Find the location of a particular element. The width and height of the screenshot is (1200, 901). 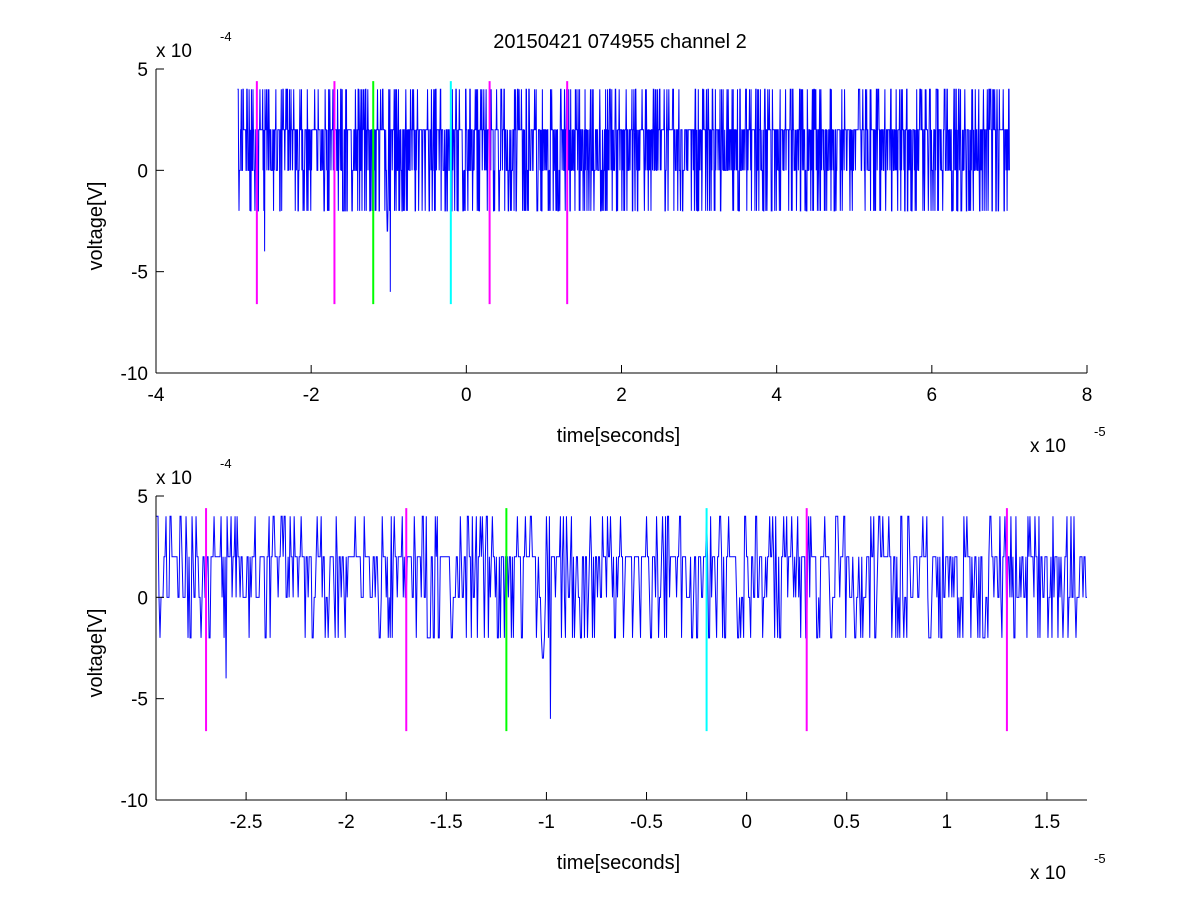

x-tick-label: -0.5 is located at coordinates (646, 822).